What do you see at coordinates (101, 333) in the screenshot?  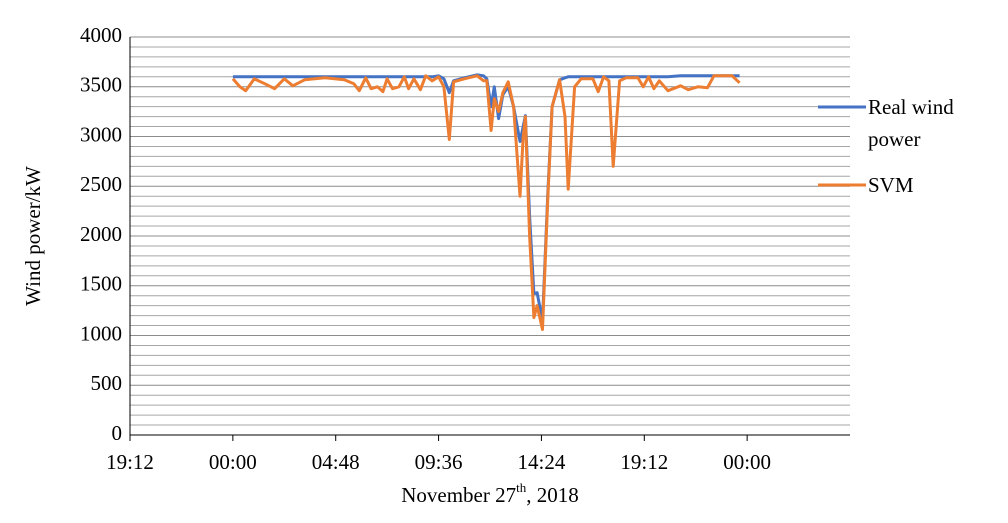 I see `y-tick-label: 1000` at bounding box center [101, 333].